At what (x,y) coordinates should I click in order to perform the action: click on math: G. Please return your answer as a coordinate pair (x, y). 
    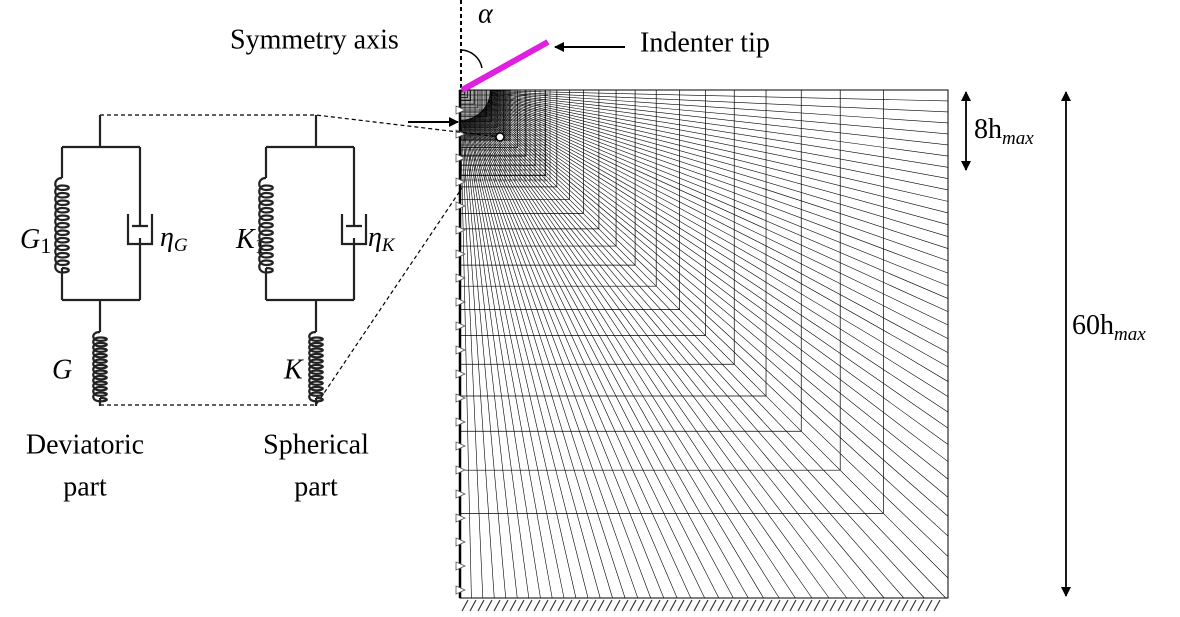
    Looking at the image, I should click on (30, 239).